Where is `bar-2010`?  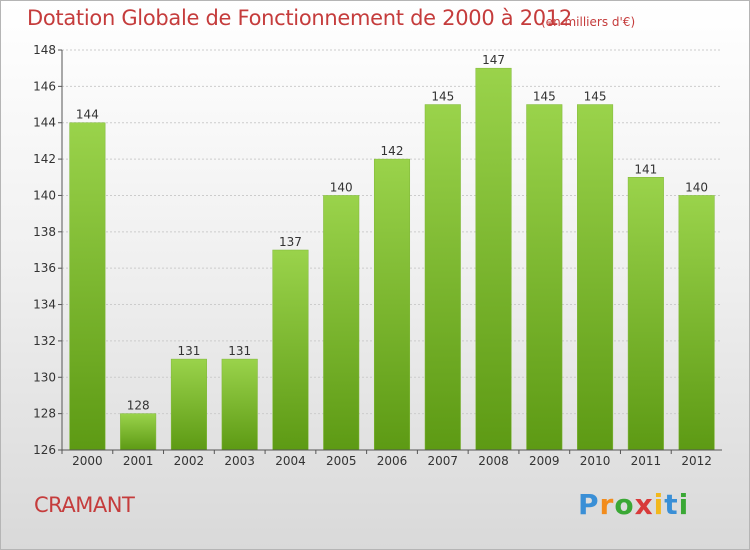
bar-2010 is located at coordinates (595, 277).